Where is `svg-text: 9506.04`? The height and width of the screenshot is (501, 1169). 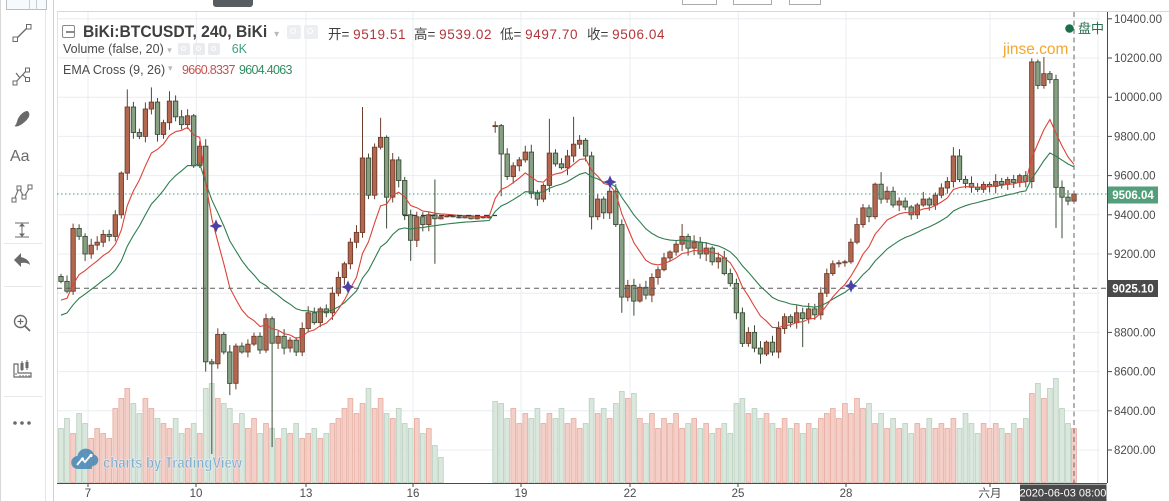 svg-text: 9506.04 is located at coordinates (1133, 196).